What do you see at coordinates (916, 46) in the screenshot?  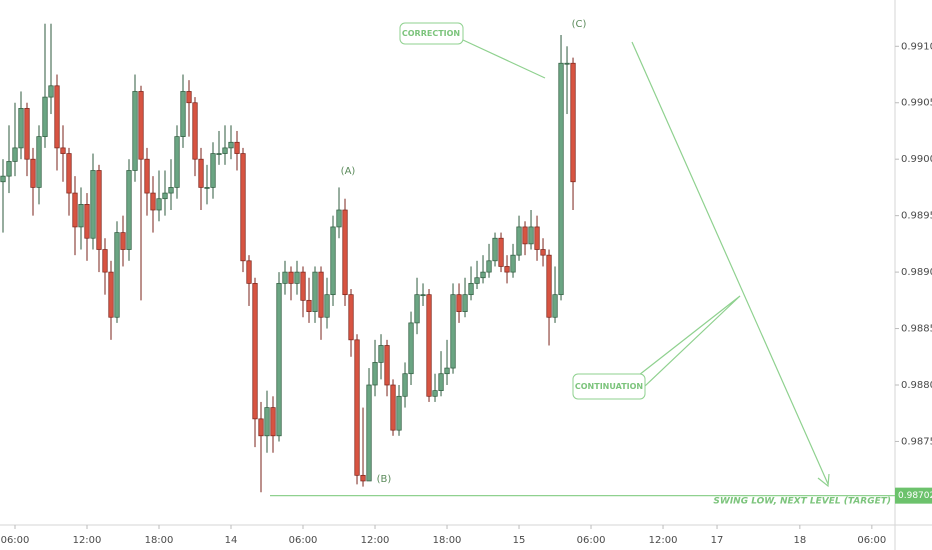 I see `y-tick-label: 0.99100` at bounding box center [916, 46].